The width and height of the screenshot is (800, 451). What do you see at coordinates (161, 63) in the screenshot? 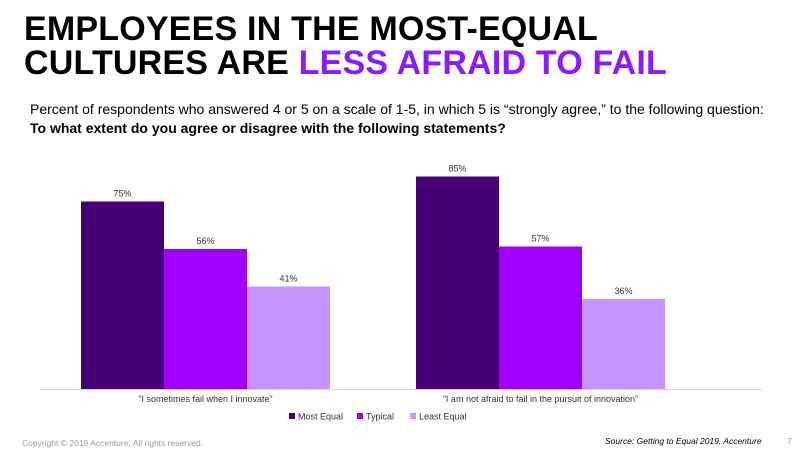
I see `title-line-2-prefix: CULTURES ARE` at bounding box center [161, 63].